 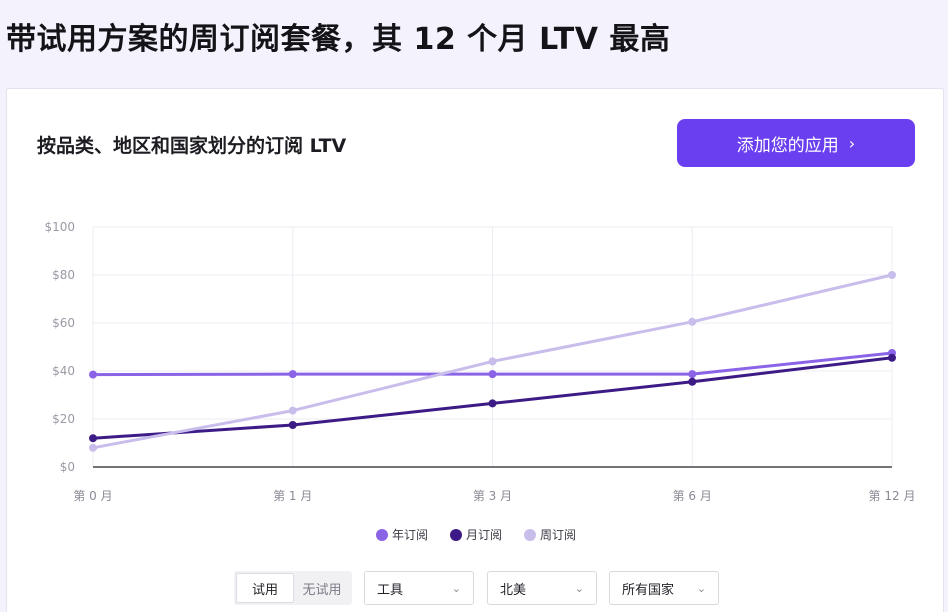 I want to click on chart-legend: 年订阅 月订阅 周订阅, so click(x=476, y=534).